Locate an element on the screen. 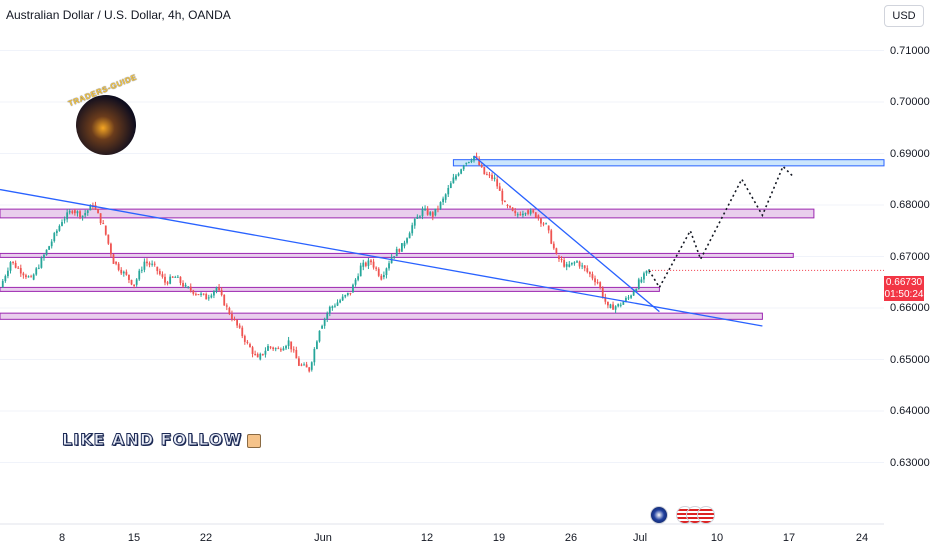 The width and height of the screenshot is (932, 550). currency-selector: USD is located at coordinates (904, 16).